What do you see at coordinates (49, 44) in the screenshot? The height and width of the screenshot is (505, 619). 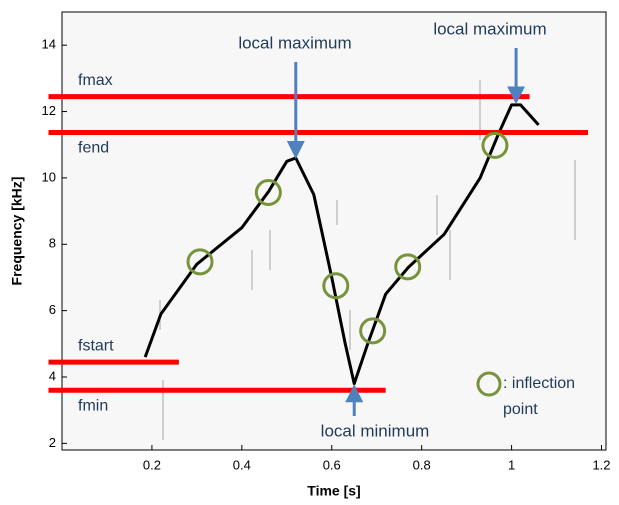 I see `y-tick-label: 14` at bounding box center [49, 44].